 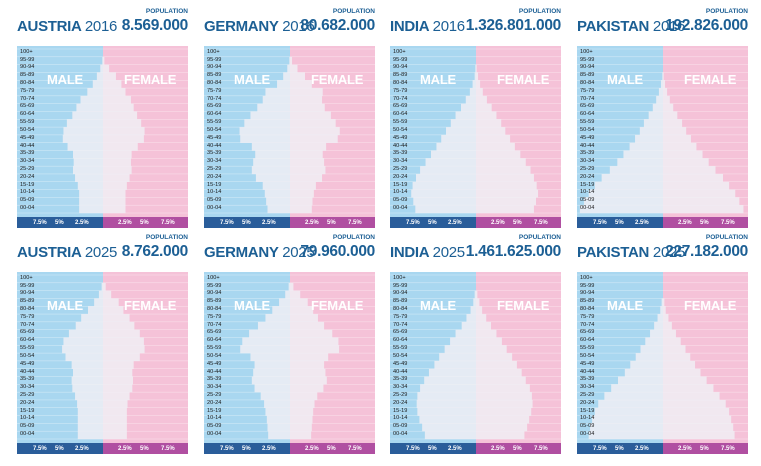 What do you see at coordinates (337, 305) in the screenshot?
I see `female-label: FEMALE` at bounding box center [337, 305].